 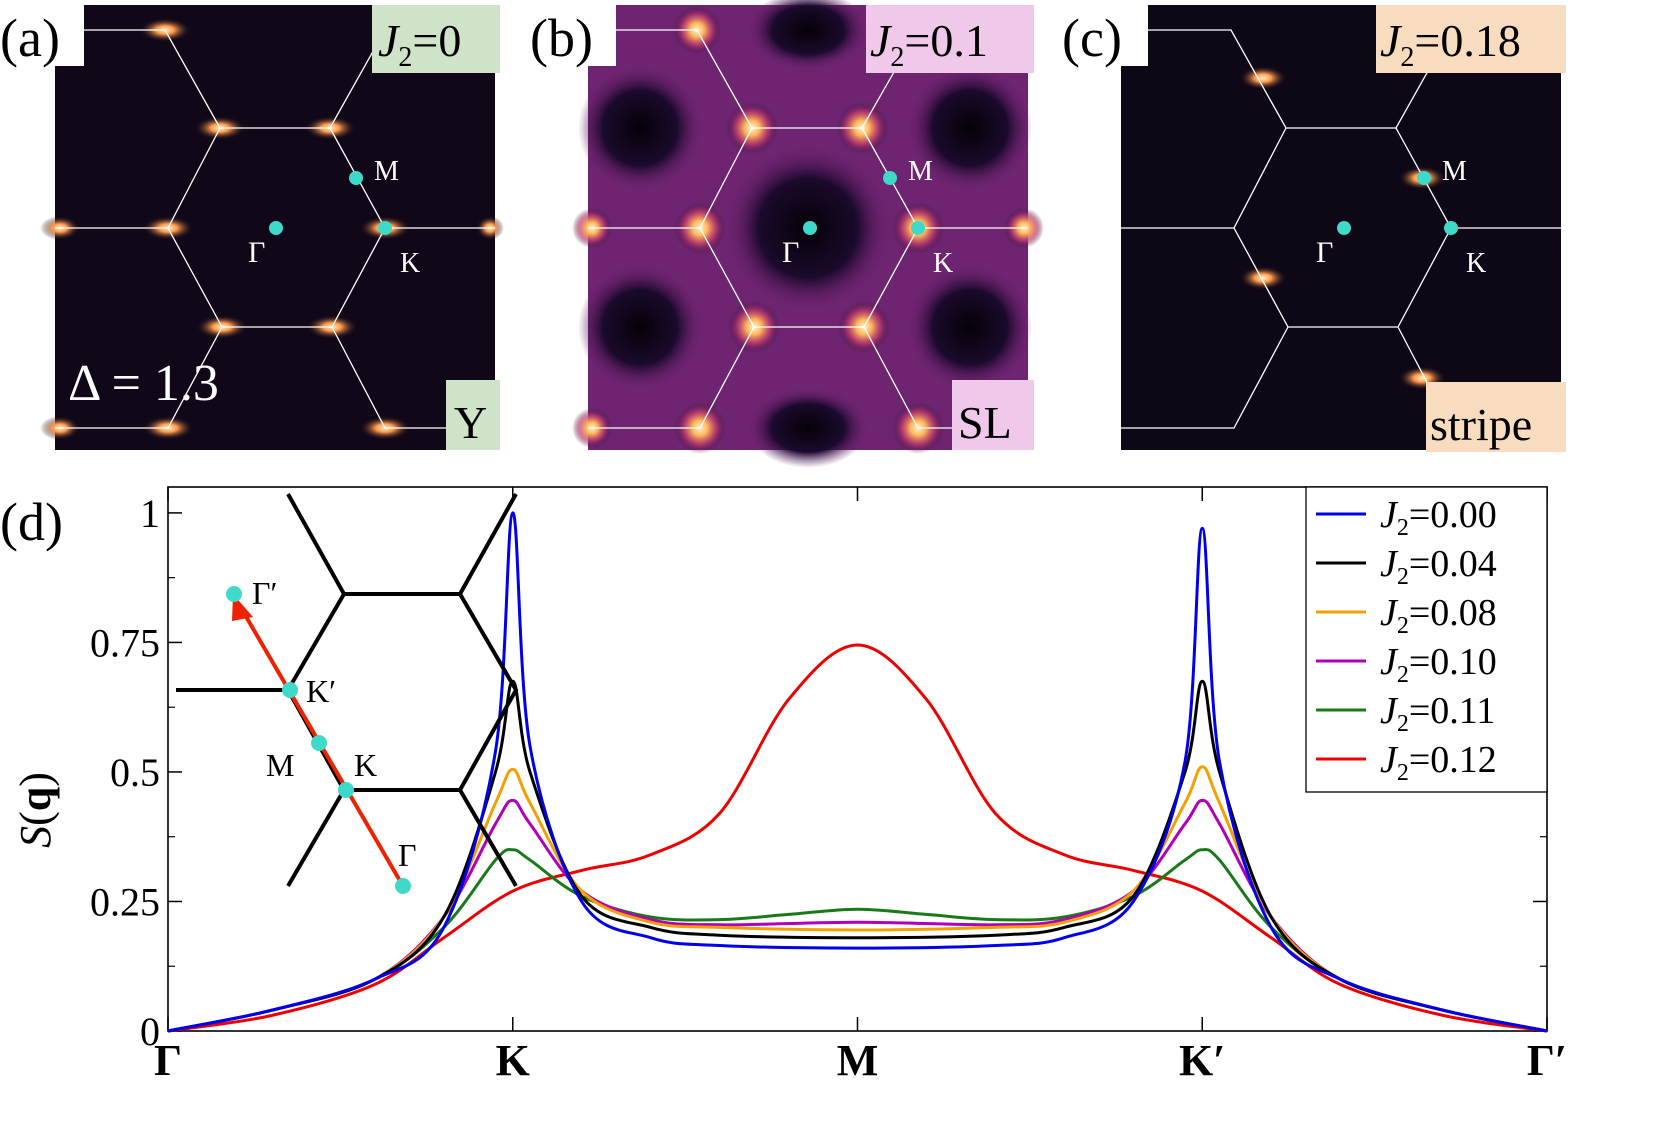 I want to click on legend-entry: J2=0.04, so click(x=1438, y=566).